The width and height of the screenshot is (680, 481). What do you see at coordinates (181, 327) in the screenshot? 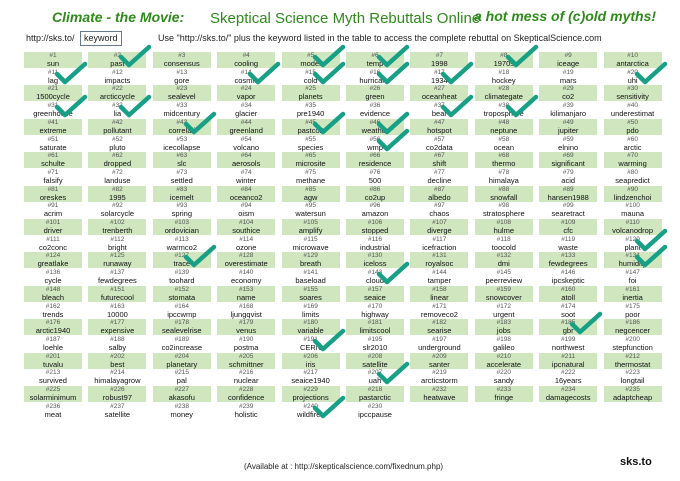
I see `keyword-cell: #178 sealevelrise` at bounding box center [181, 327].